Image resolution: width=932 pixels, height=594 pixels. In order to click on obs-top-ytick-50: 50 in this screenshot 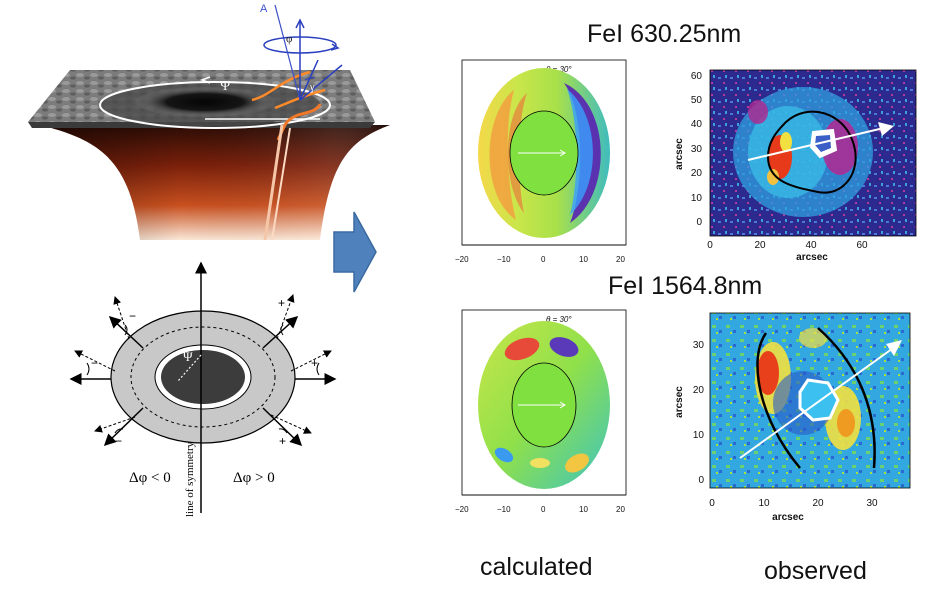, I will do `click(697, 100)`.